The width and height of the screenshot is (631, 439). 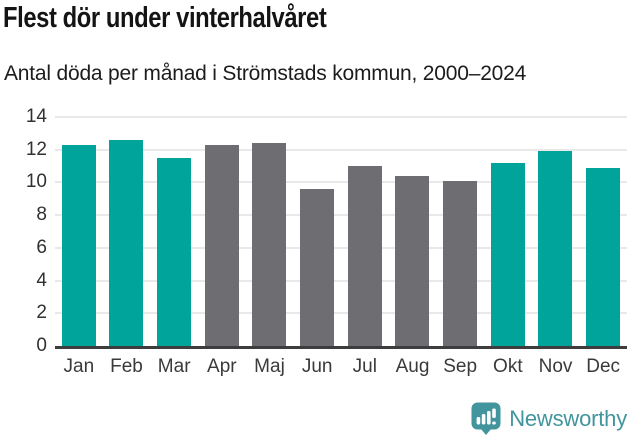 What do you see at coordinates (23, 231) in the screenshot?
I see `y-axis-labels: 0 2 4 6 8 10 12 14` at bounding box center [23, 231].